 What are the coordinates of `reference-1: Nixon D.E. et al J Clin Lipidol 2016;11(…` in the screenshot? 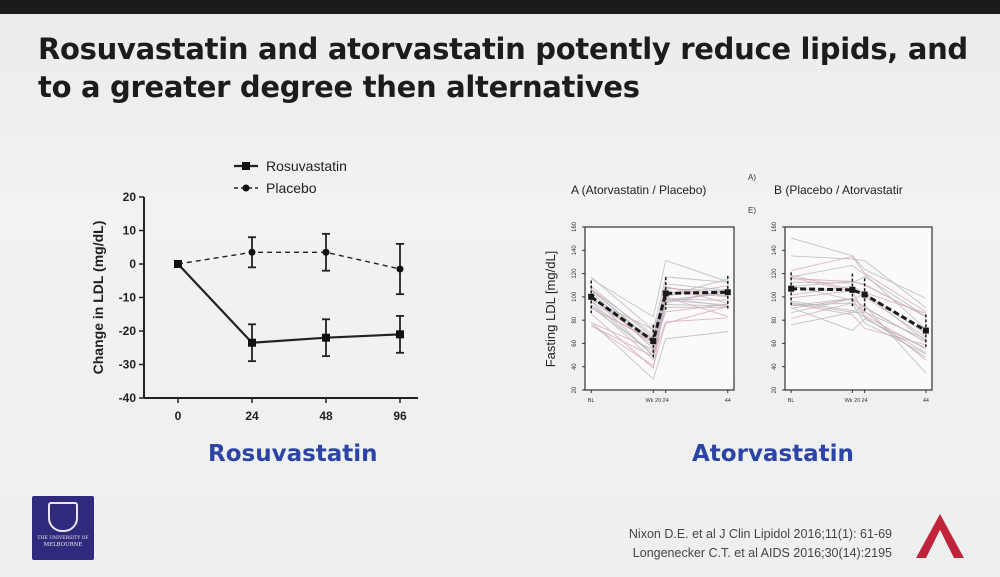 It's located at (760, 534).